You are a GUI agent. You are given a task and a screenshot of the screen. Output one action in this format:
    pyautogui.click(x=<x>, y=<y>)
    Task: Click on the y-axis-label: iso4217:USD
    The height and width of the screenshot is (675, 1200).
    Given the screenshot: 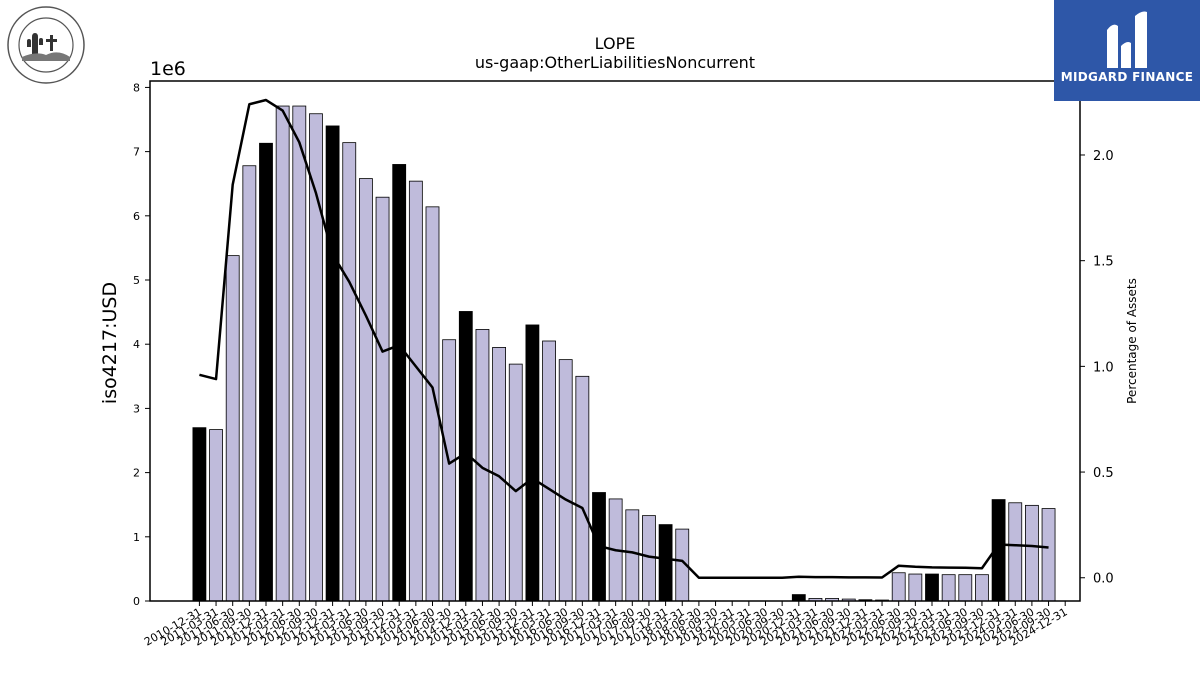 What is the action you would take?
    pyautogui.click(x=110, y=343)
    